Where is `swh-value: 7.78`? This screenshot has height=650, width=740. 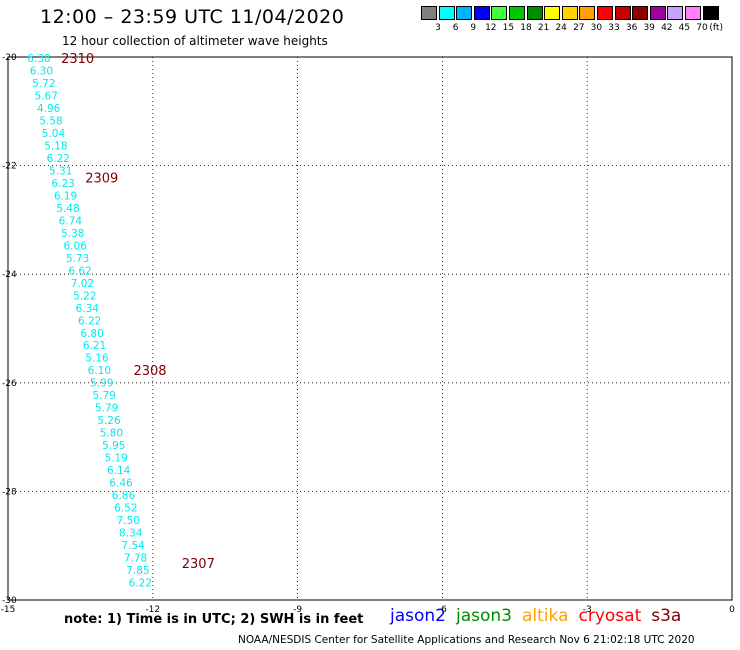
swh-value: 7.78 is located at coordinates (135, 559).